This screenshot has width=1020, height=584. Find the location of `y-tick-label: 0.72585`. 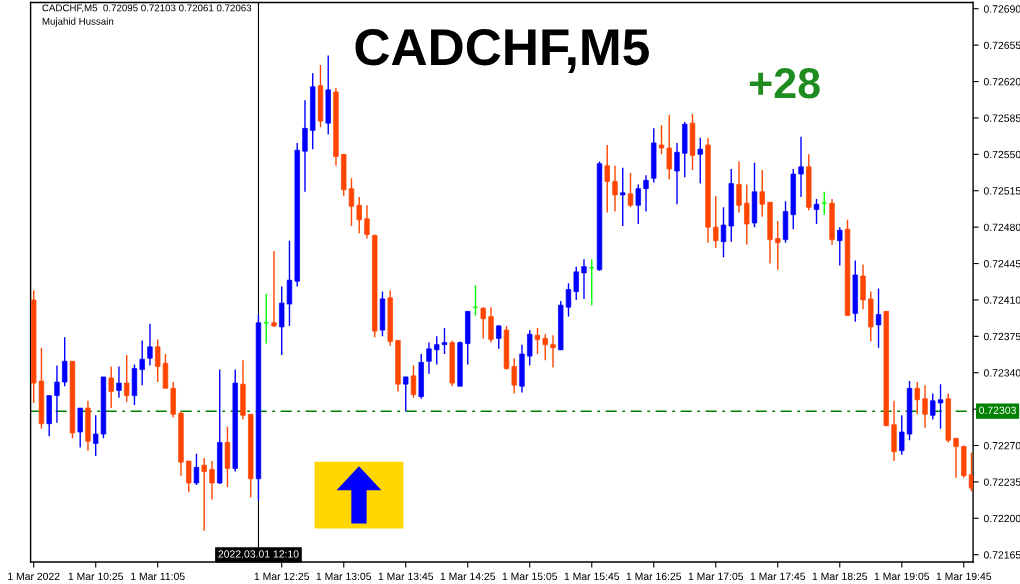

y-tick-label: 0.72585 is located at coordinates (1001, 118).